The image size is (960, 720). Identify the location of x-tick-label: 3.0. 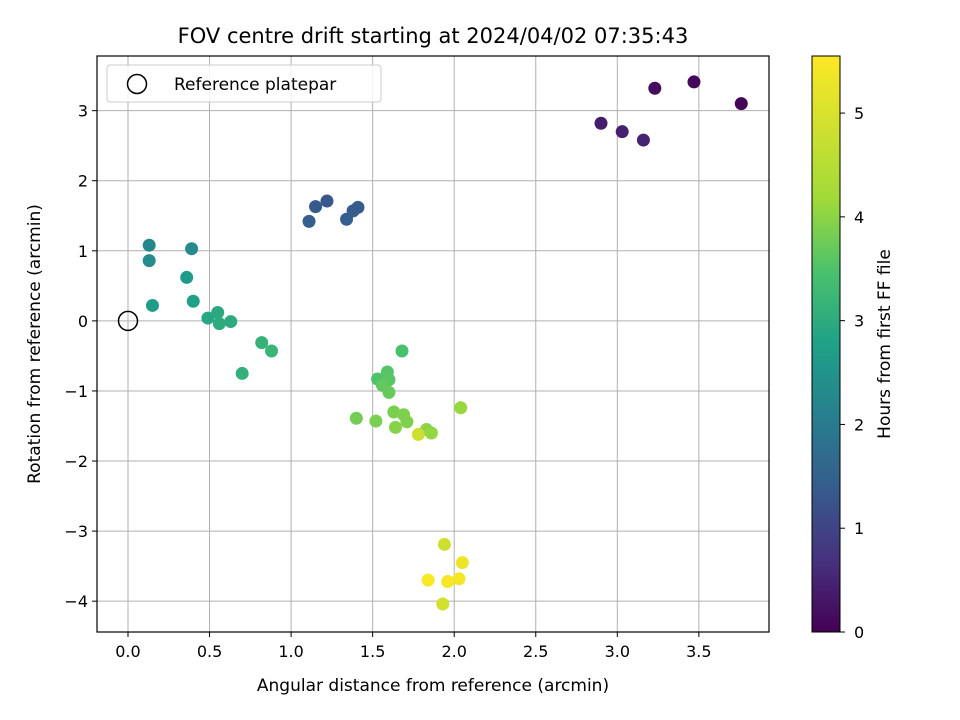
(617, 651).